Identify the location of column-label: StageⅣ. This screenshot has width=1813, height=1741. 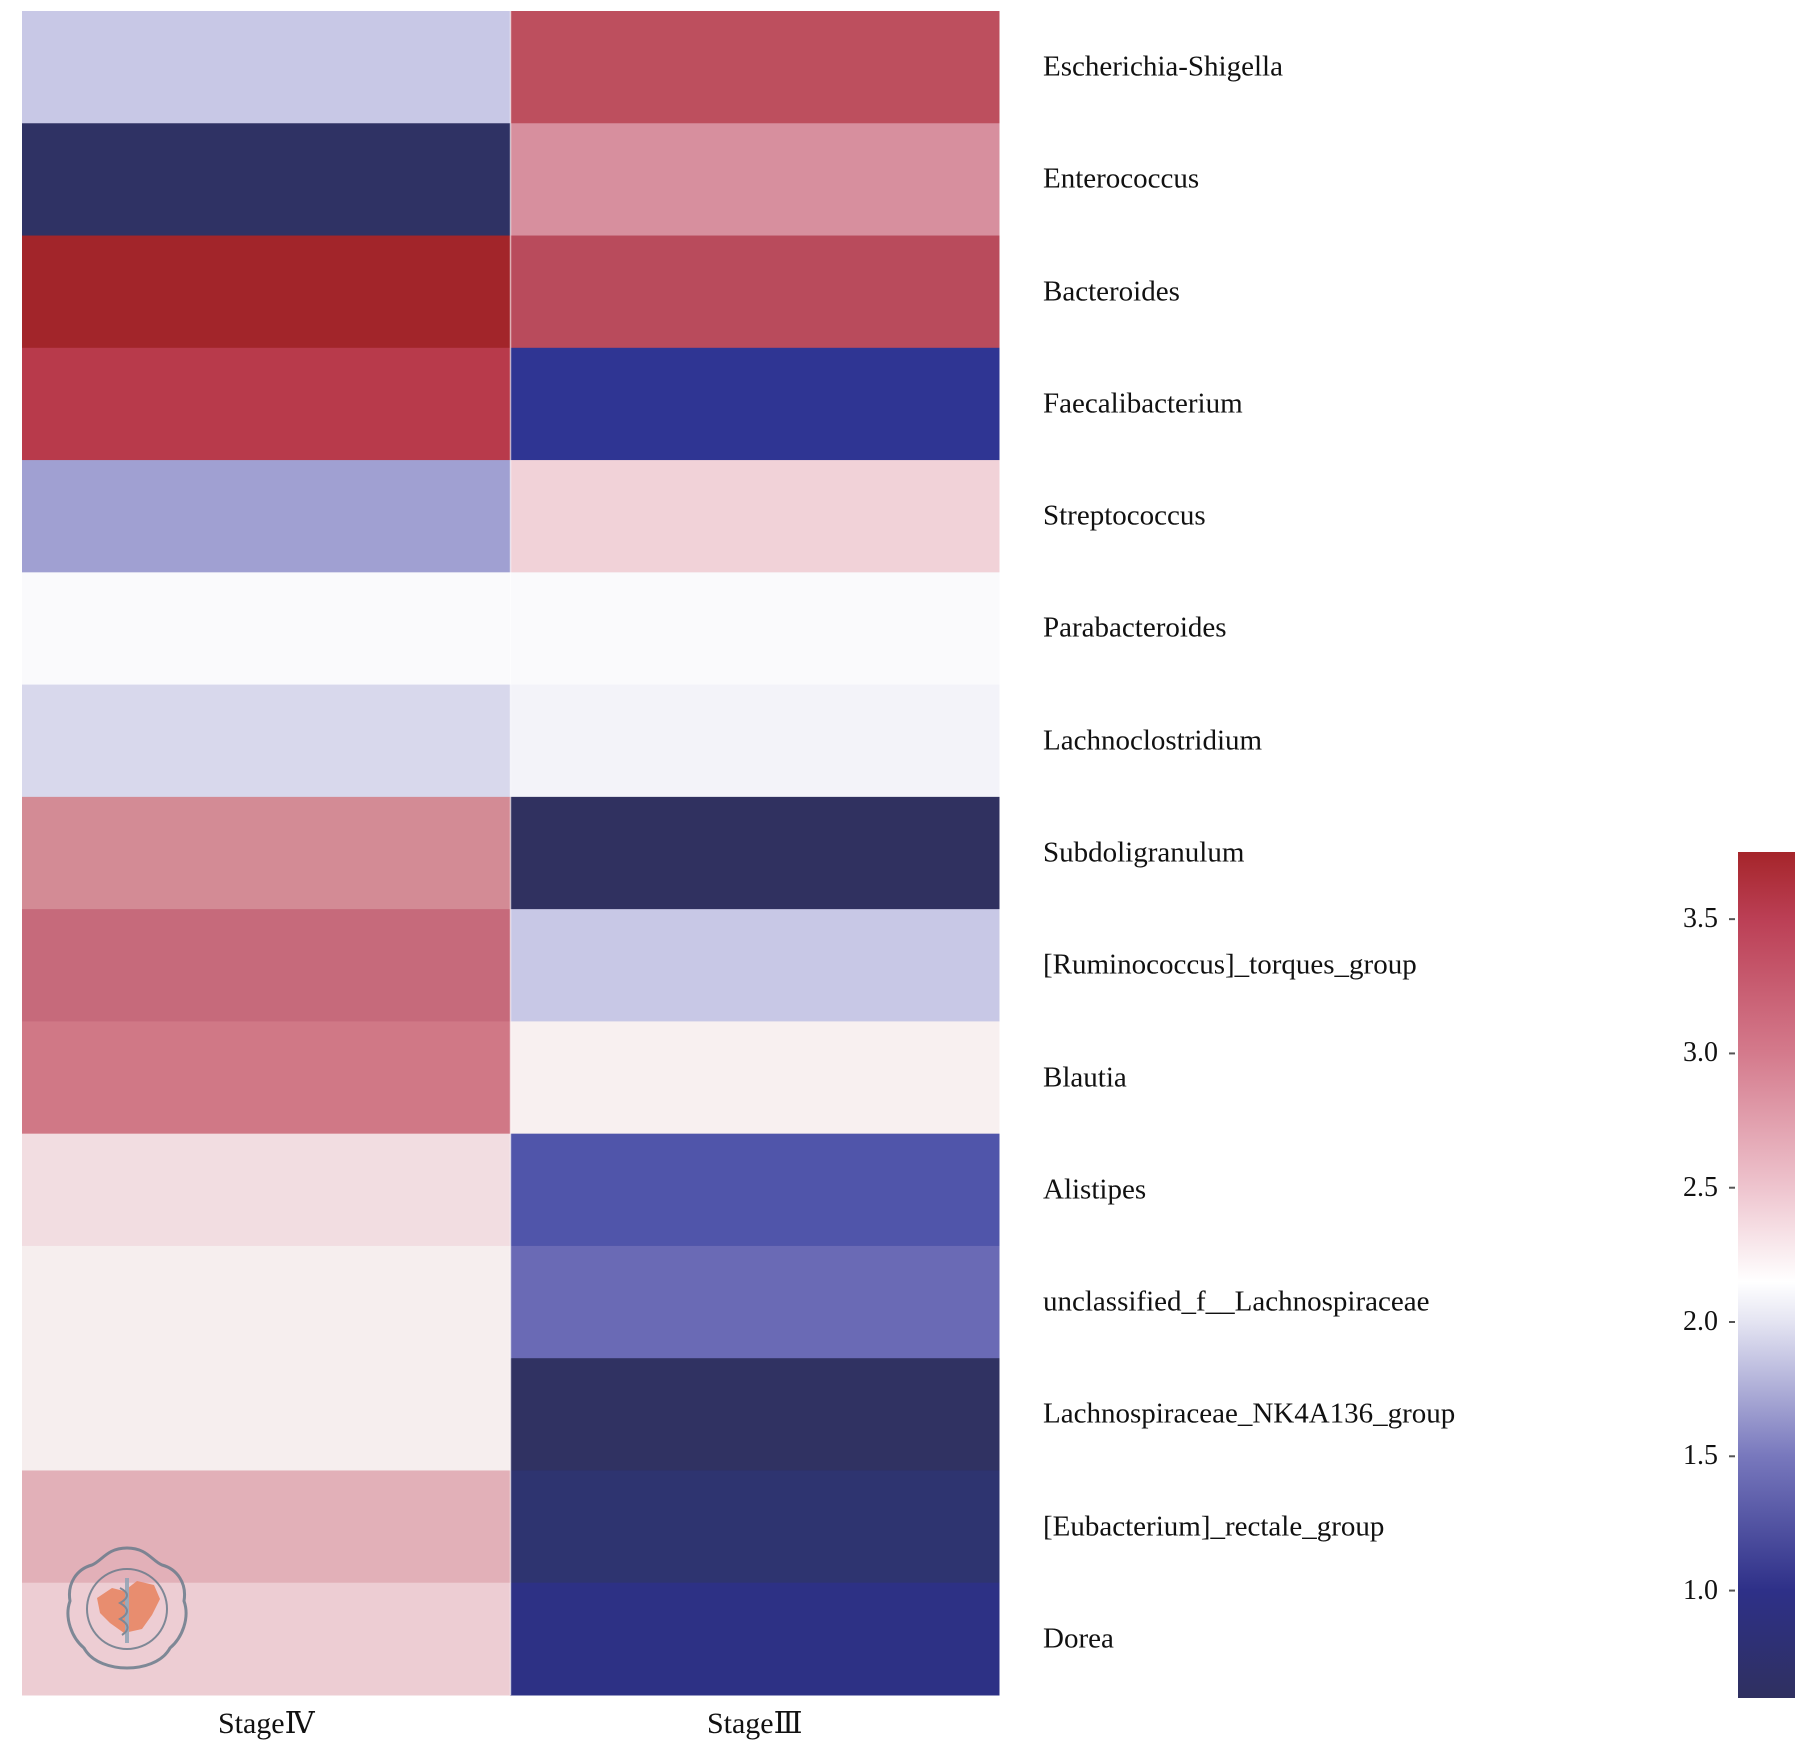
(266, 1723).